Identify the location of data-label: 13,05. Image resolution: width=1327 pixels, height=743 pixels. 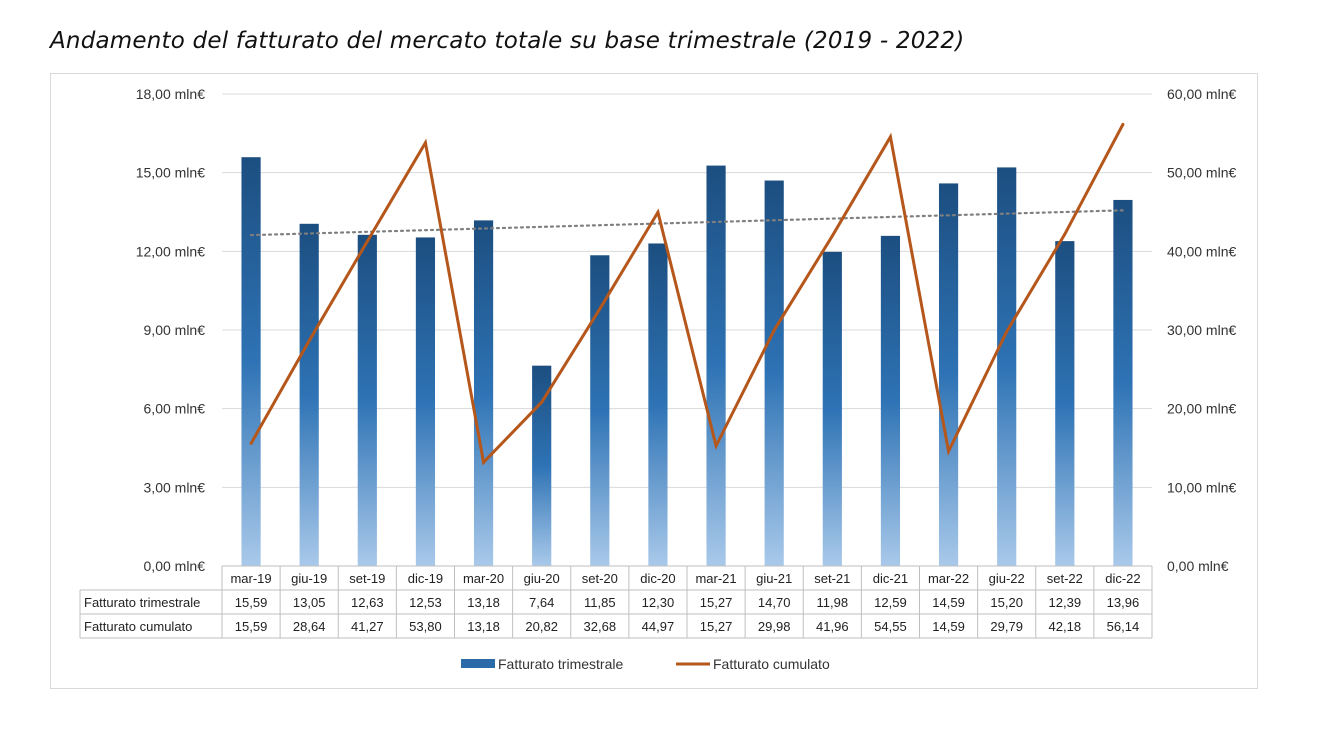
(309, 602).